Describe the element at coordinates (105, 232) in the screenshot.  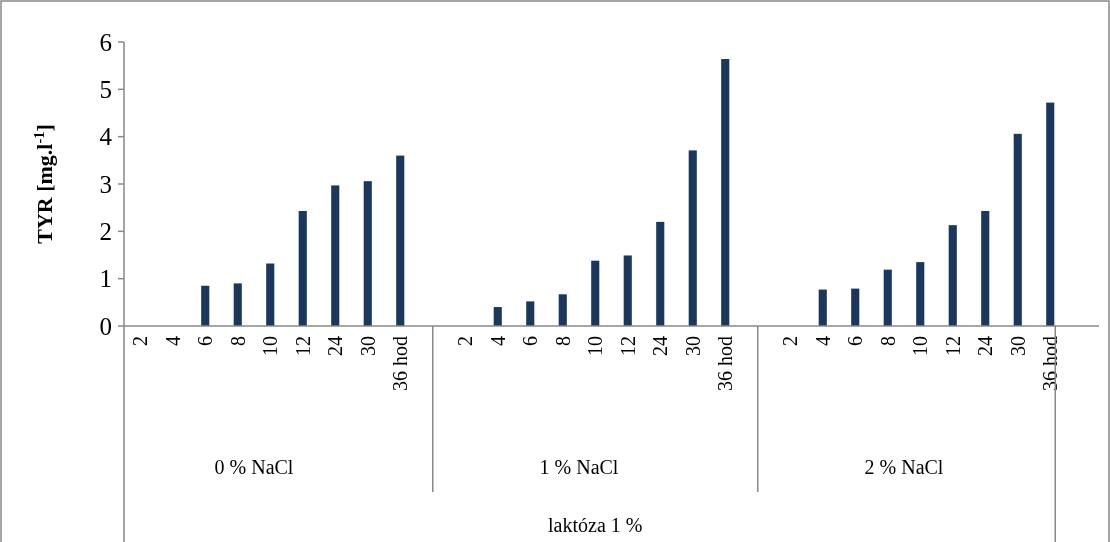
I see `y-tick-label: 2` at that location.